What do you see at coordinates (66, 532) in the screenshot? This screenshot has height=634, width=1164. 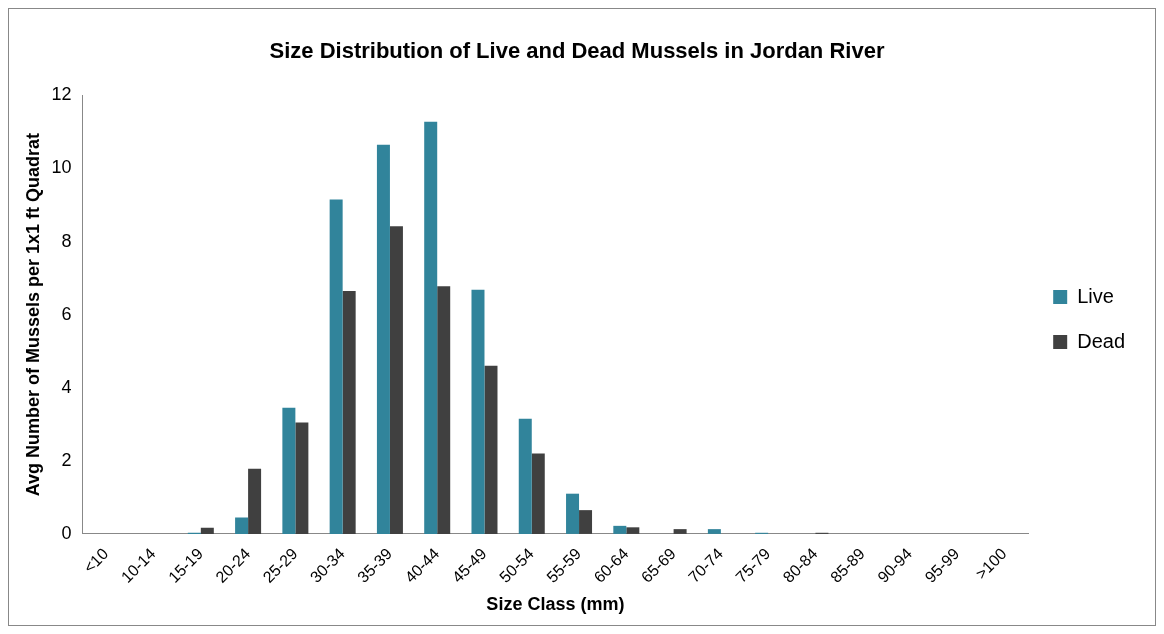 I see `y-tick-label: 0` at bounding box center [66, 532].